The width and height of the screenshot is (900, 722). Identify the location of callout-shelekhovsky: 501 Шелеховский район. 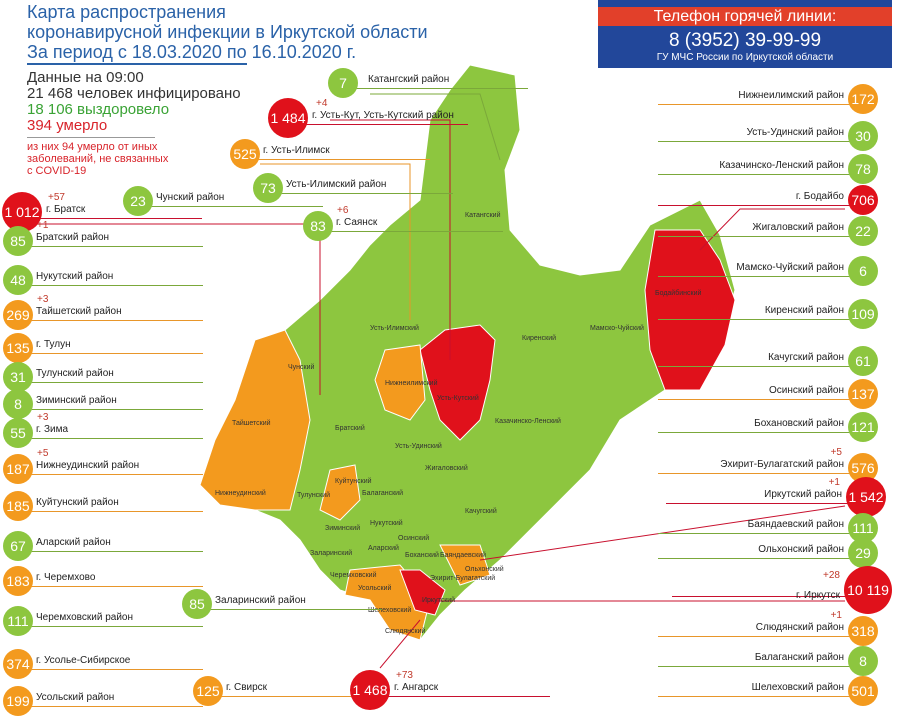
(768, 694).